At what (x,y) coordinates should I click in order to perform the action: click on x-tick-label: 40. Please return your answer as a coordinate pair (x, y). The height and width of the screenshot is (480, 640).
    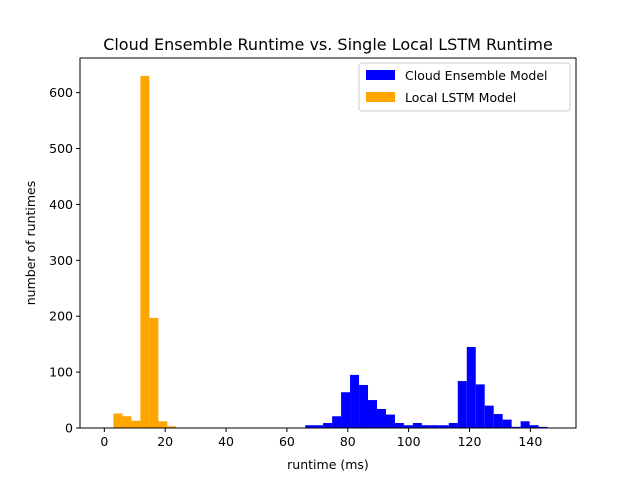
    Looking at the image, I should click on (226, 441).